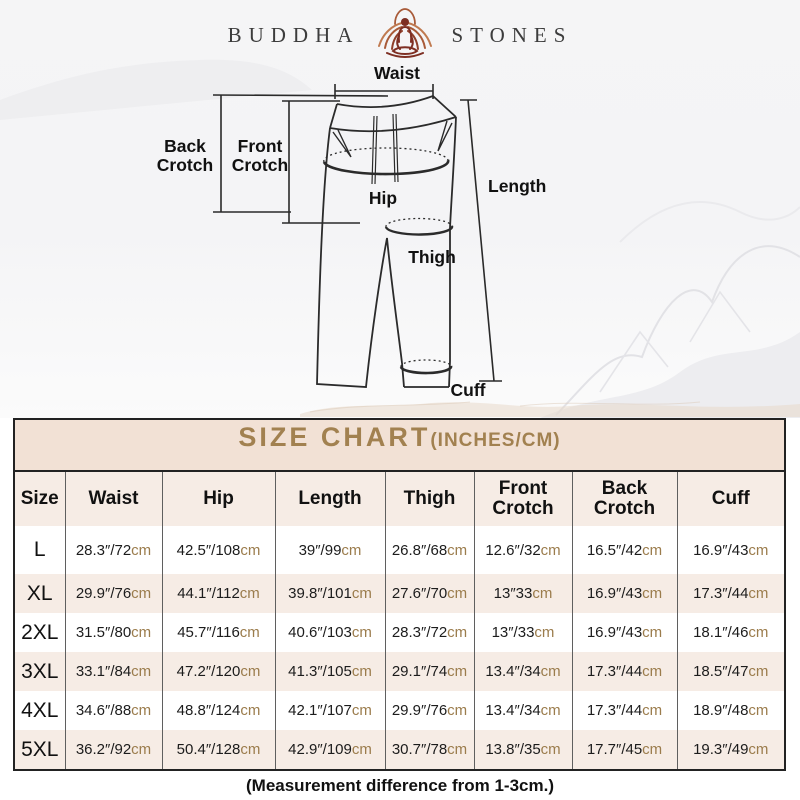  I want to click on cell-length: 39.8″/101cm, so click(329, 593).